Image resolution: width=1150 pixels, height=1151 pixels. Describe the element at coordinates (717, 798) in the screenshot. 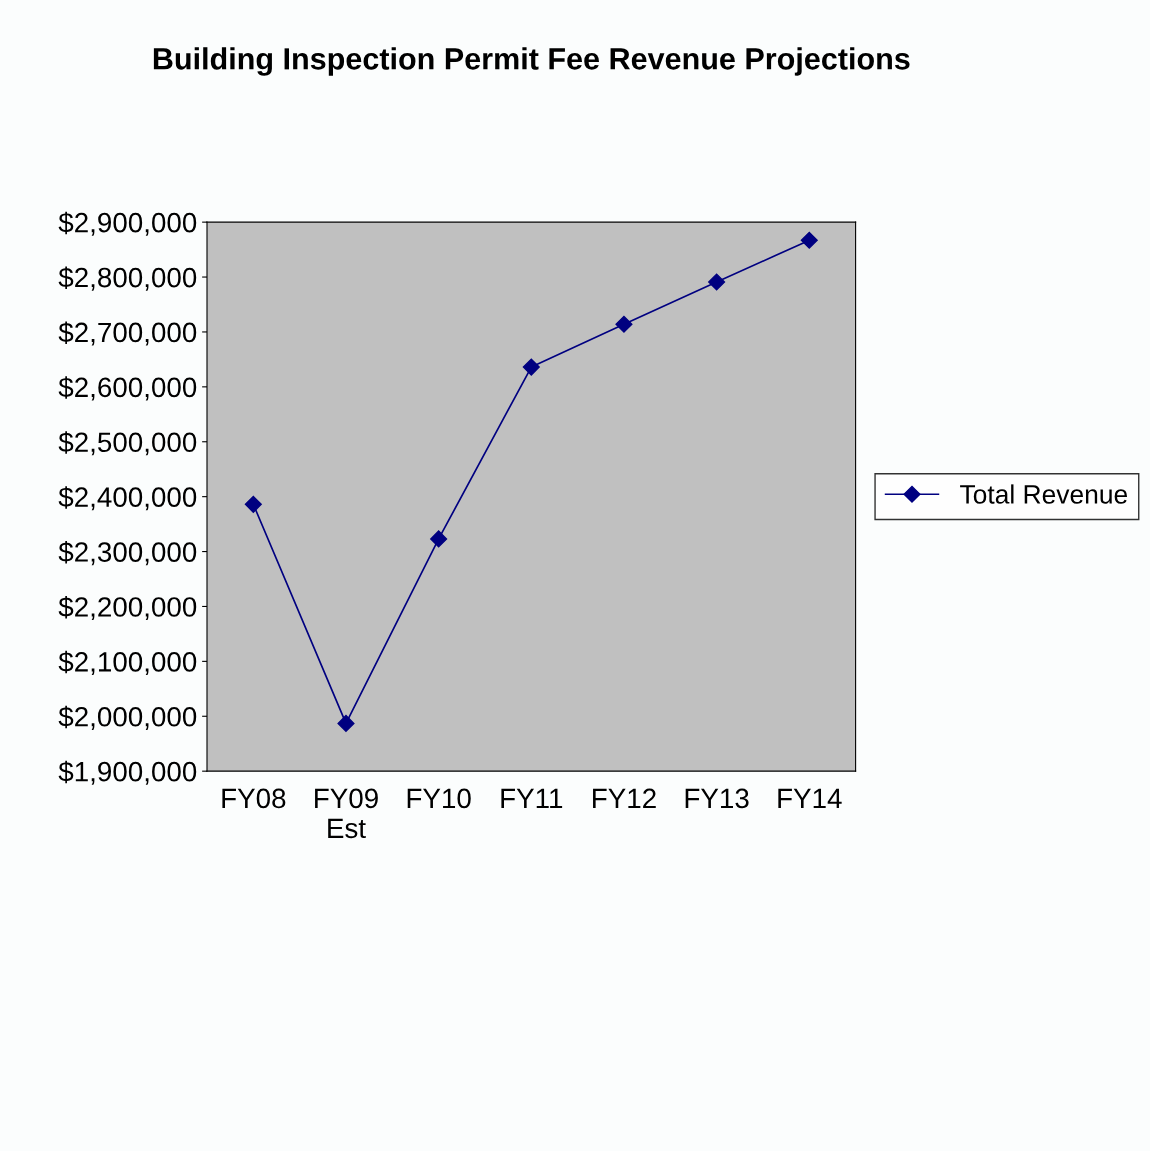

I see `x-tick-label: FY13` at that location.